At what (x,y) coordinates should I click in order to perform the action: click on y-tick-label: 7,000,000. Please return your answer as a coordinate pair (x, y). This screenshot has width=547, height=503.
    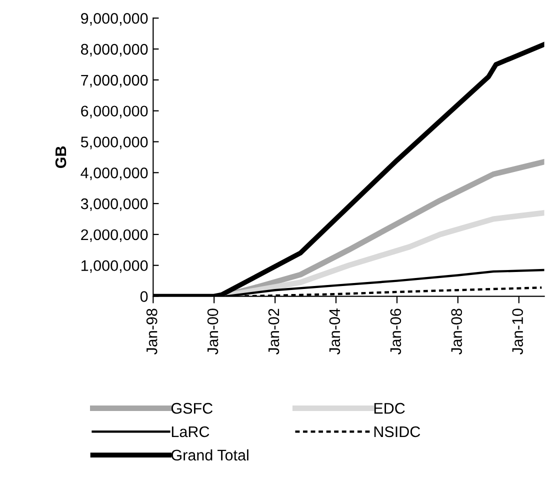
    Looking at the image, I should click on (114, 81).